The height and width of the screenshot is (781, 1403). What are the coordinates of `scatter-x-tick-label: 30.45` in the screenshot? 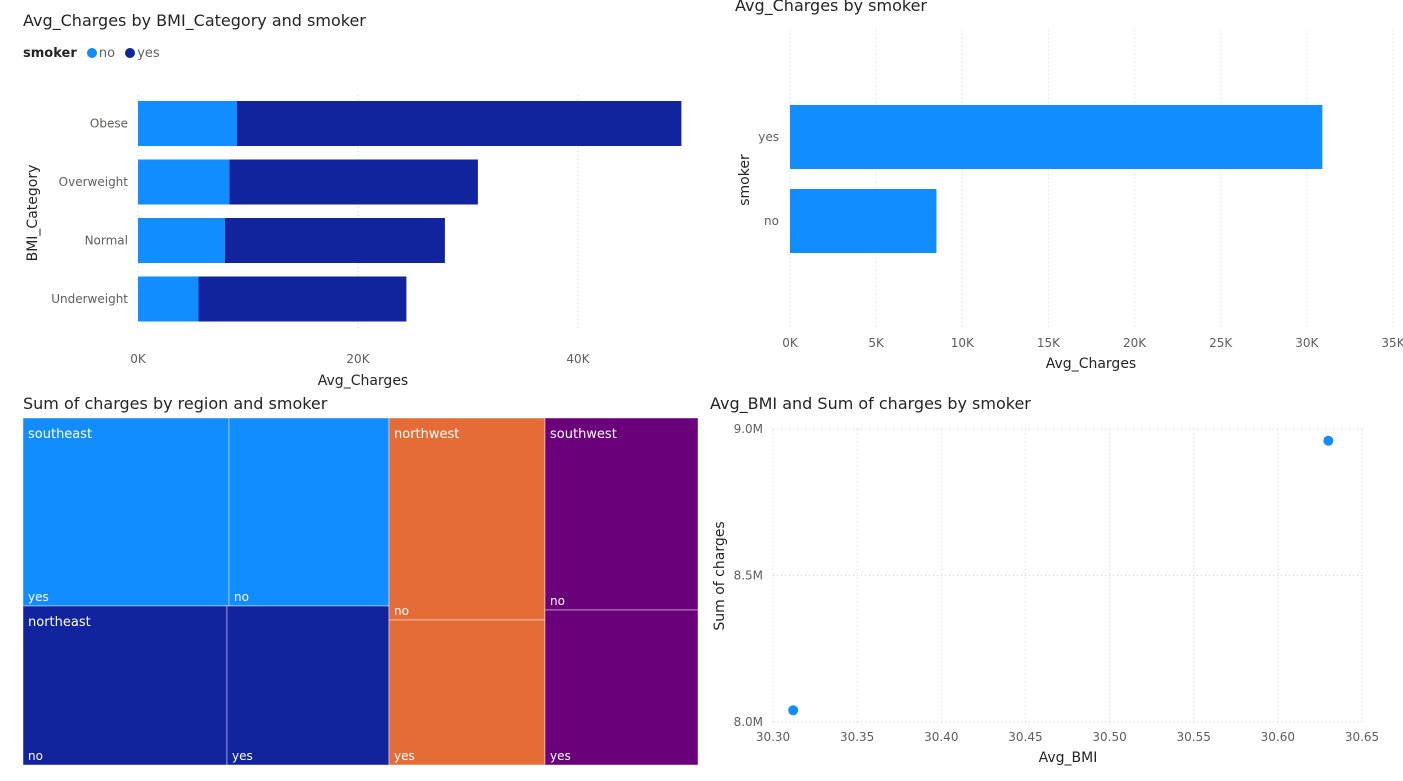 It's located at (1025, 737).